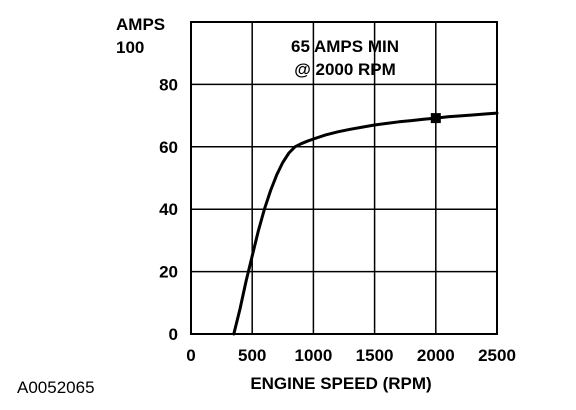 This screenshot has height=410, width=576. Describe the element at coordinates (130, 47) in the screenshot. I see `y-tick-label-100: 100` at that location.